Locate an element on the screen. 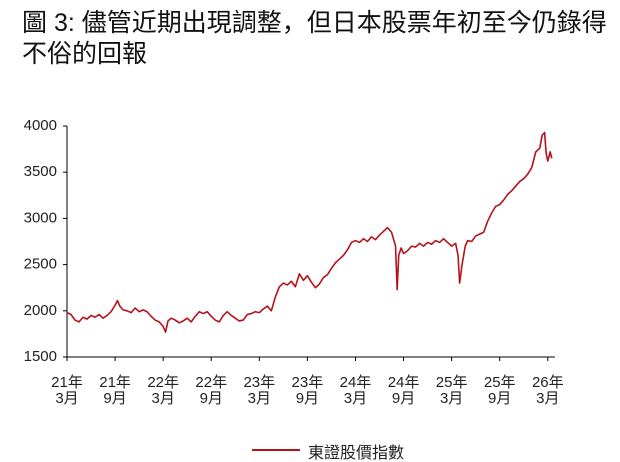  y-tick-label: 1500 is located at coordinates (40, 356).